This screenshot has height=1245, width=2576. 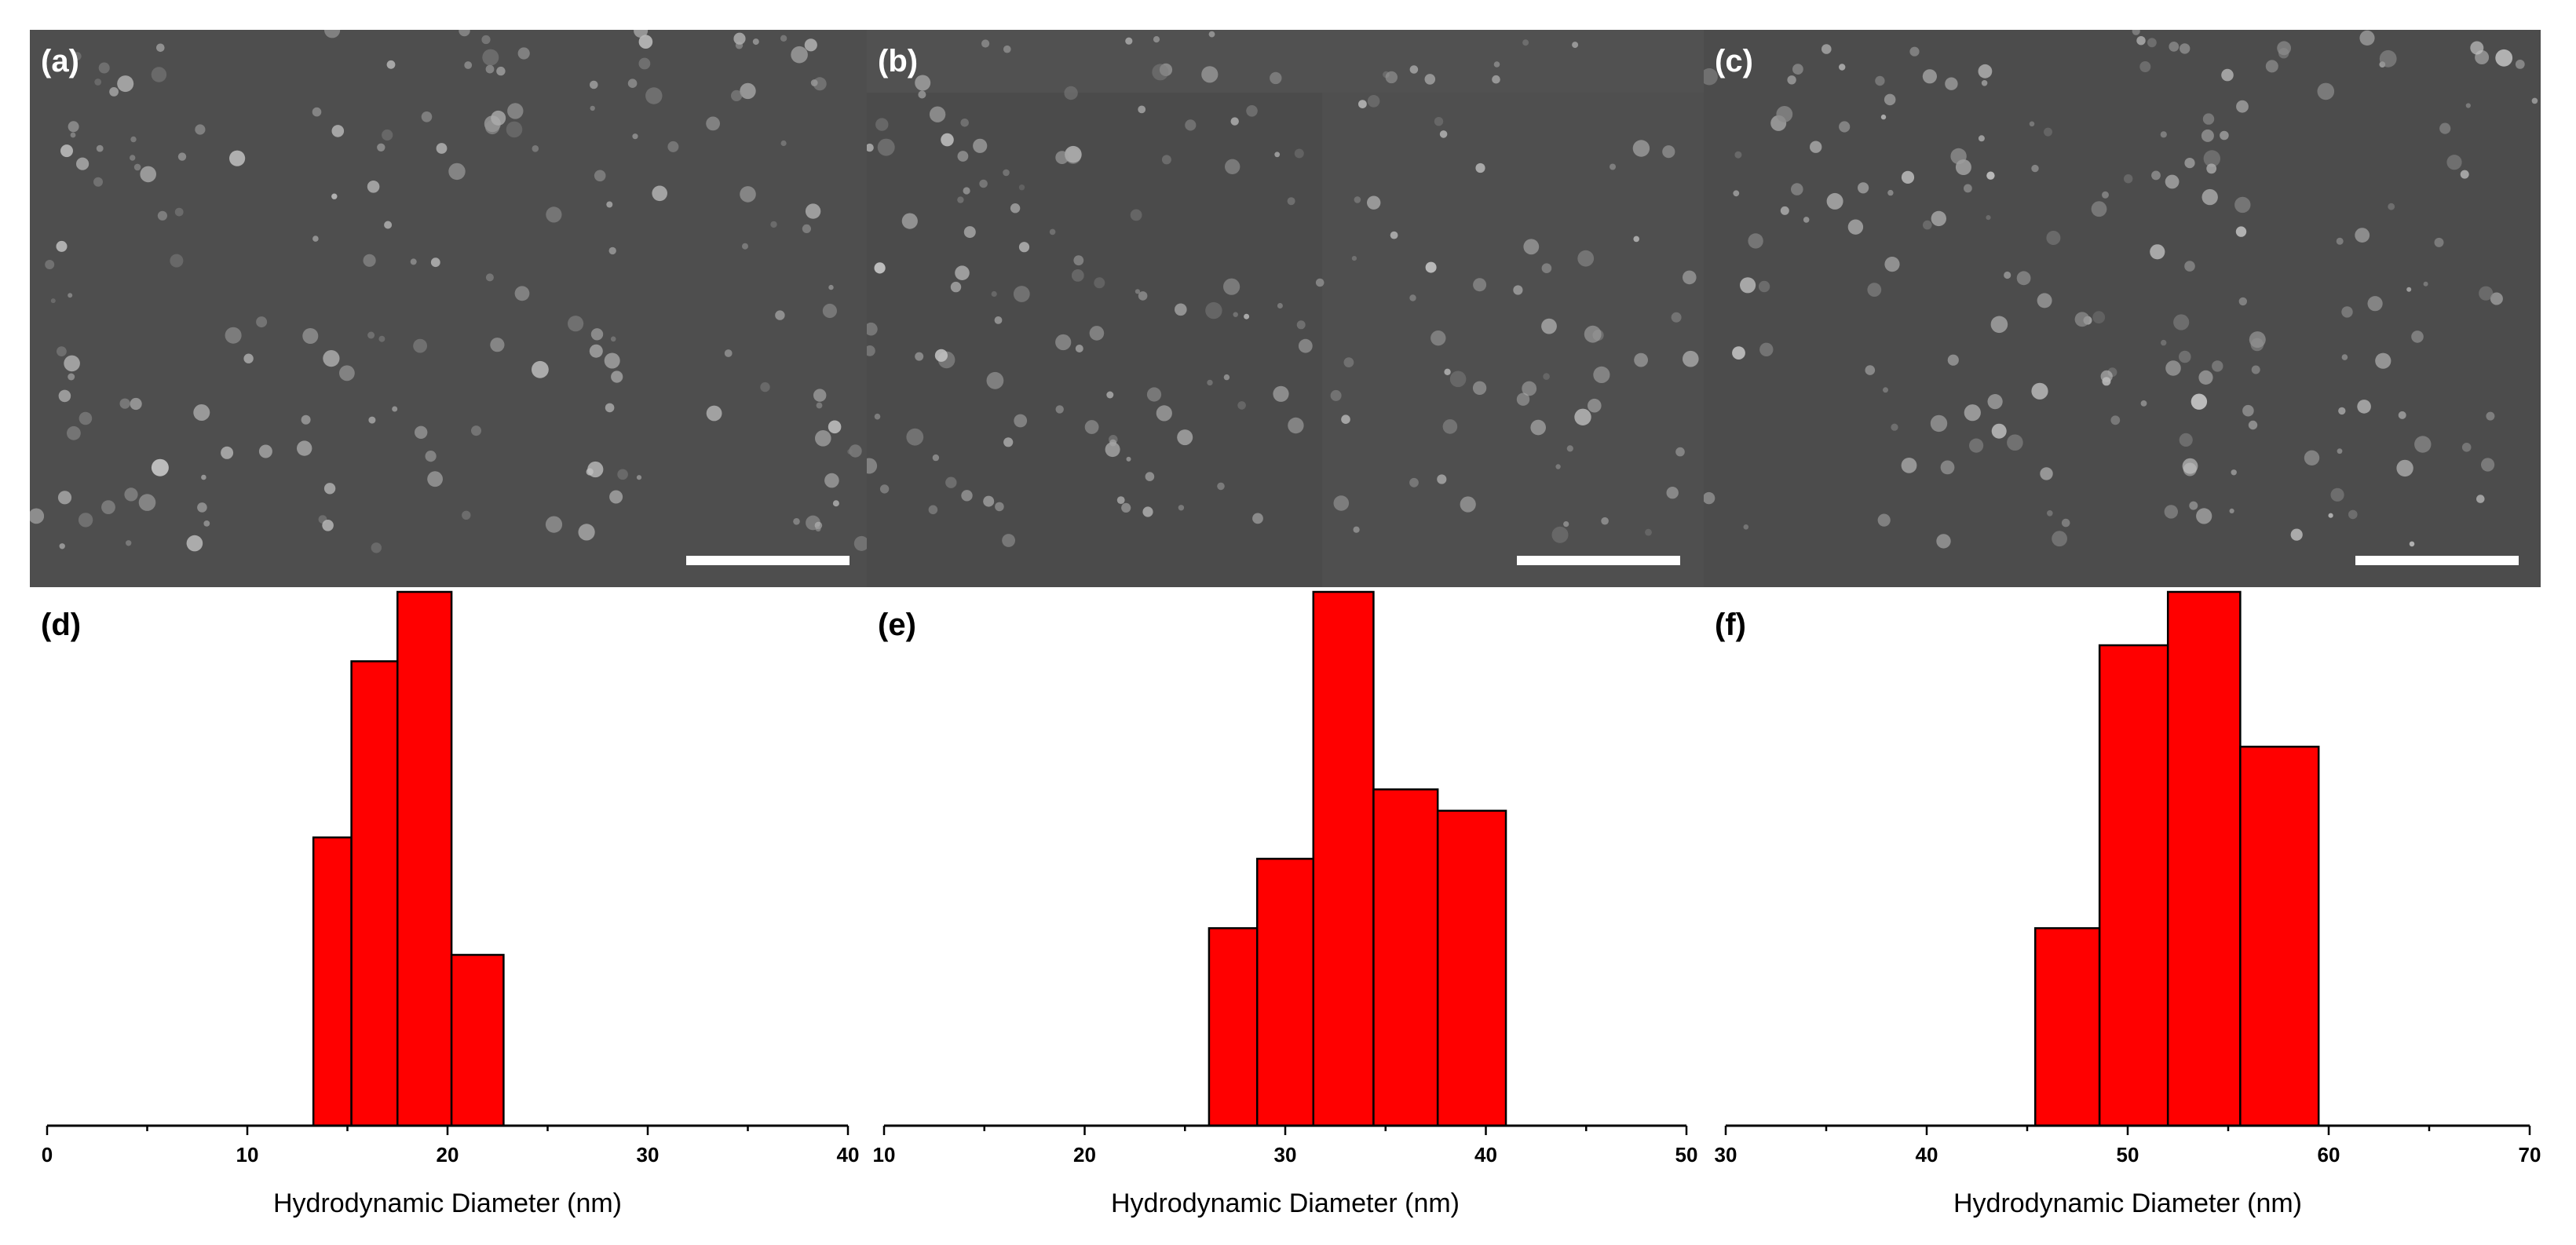 I want to click on scale-bar, so click(x=2437, y=560).